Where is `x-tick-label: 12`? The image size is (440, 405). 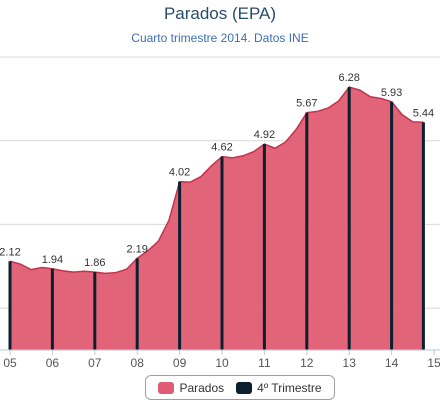
x-tick-label: 12 is located at coordinates (307, 363).